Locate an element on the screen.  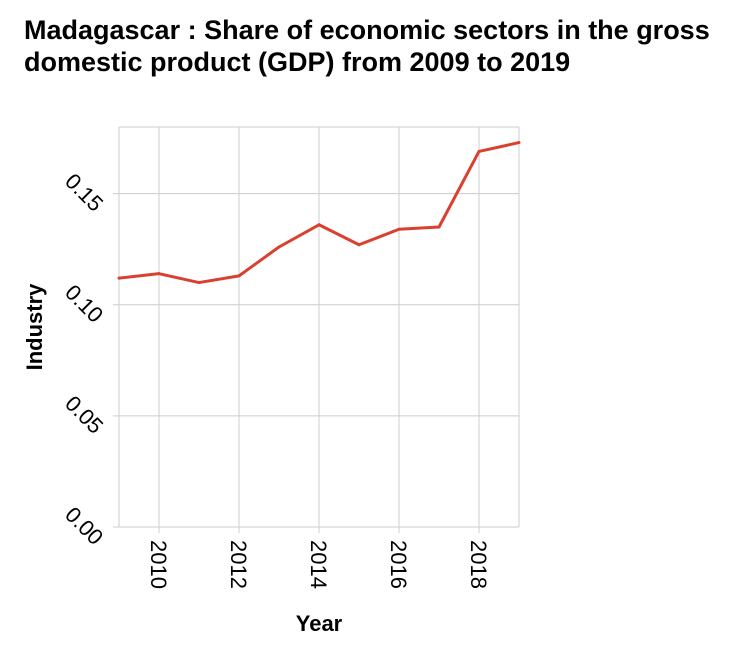
x-tick-labels: 2010 2012 2014 2016 2018 is located at coordinates (318, 564).